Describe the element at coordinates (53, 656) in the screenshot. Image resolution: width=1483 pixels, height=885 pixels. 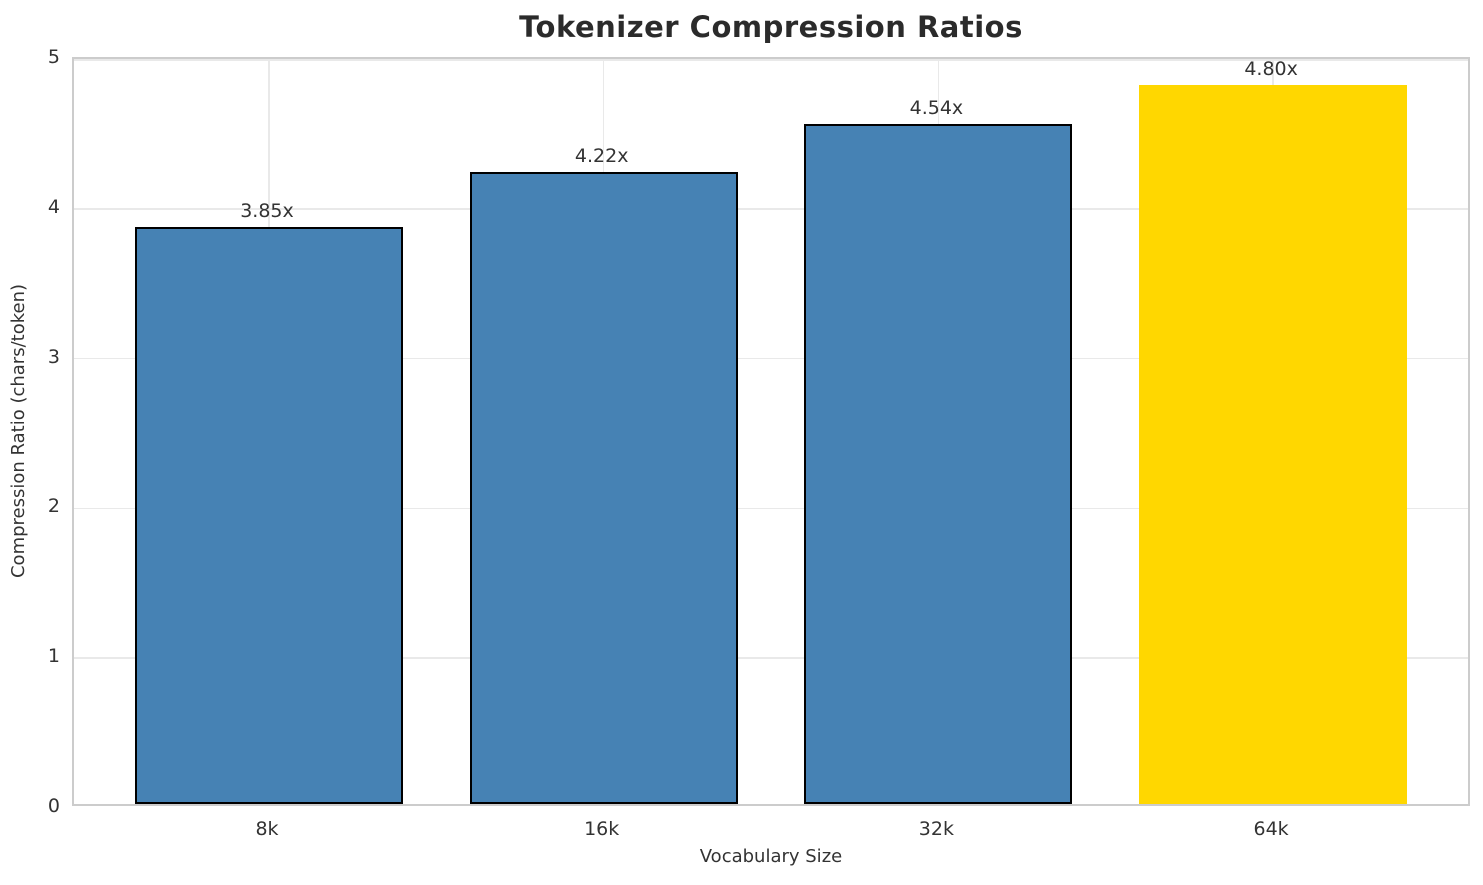
I see `y-tick-label-1: 1` at that location.